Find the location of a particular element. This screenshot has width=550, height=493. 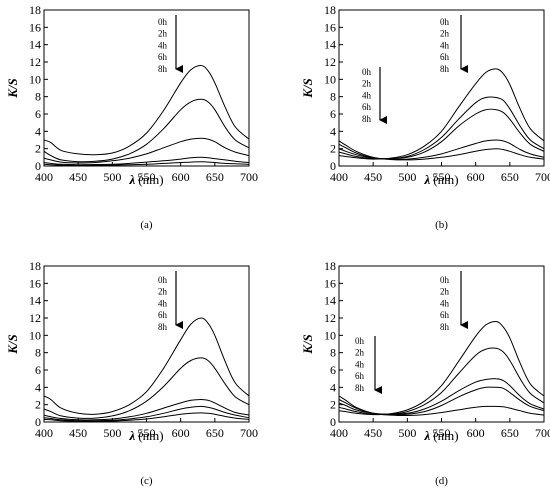

panel-label: (d) is located at coordinates (441, 481).